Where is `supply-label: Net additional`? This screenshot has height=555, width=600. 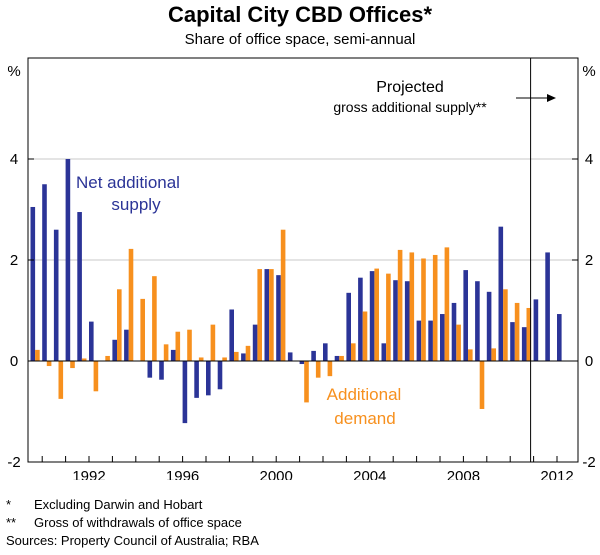
supply-label: Net additional is located at coordinates (128, 182).